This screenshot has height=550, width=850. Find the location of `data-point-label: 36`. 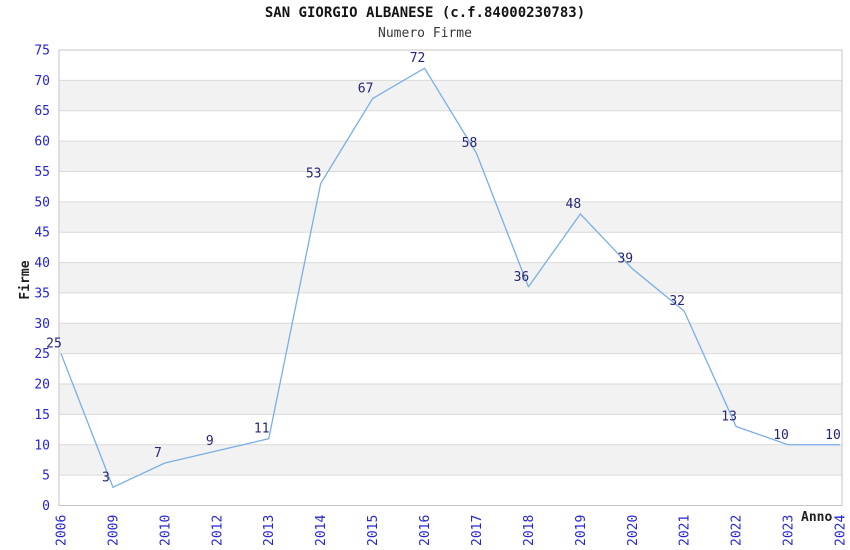

data-point-label: 36 is located at coordinates (522, 277).